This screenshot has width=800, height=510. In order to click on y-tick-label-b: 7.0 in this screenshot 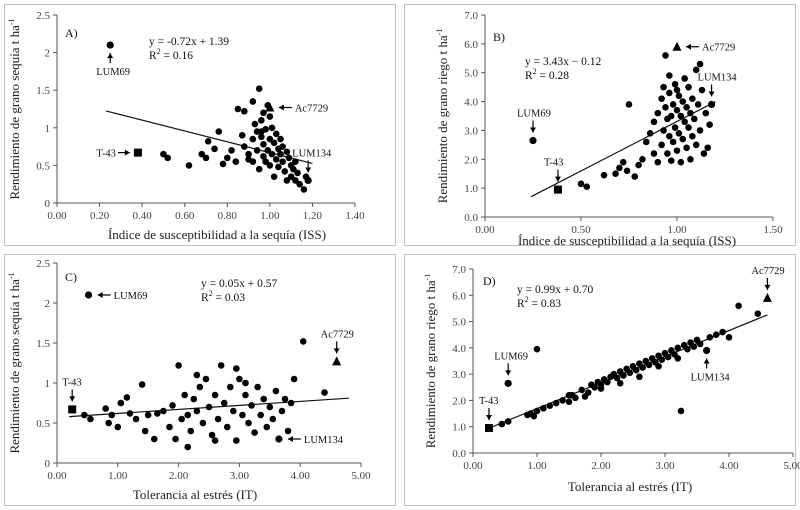, I will do `click(471, 16)`.